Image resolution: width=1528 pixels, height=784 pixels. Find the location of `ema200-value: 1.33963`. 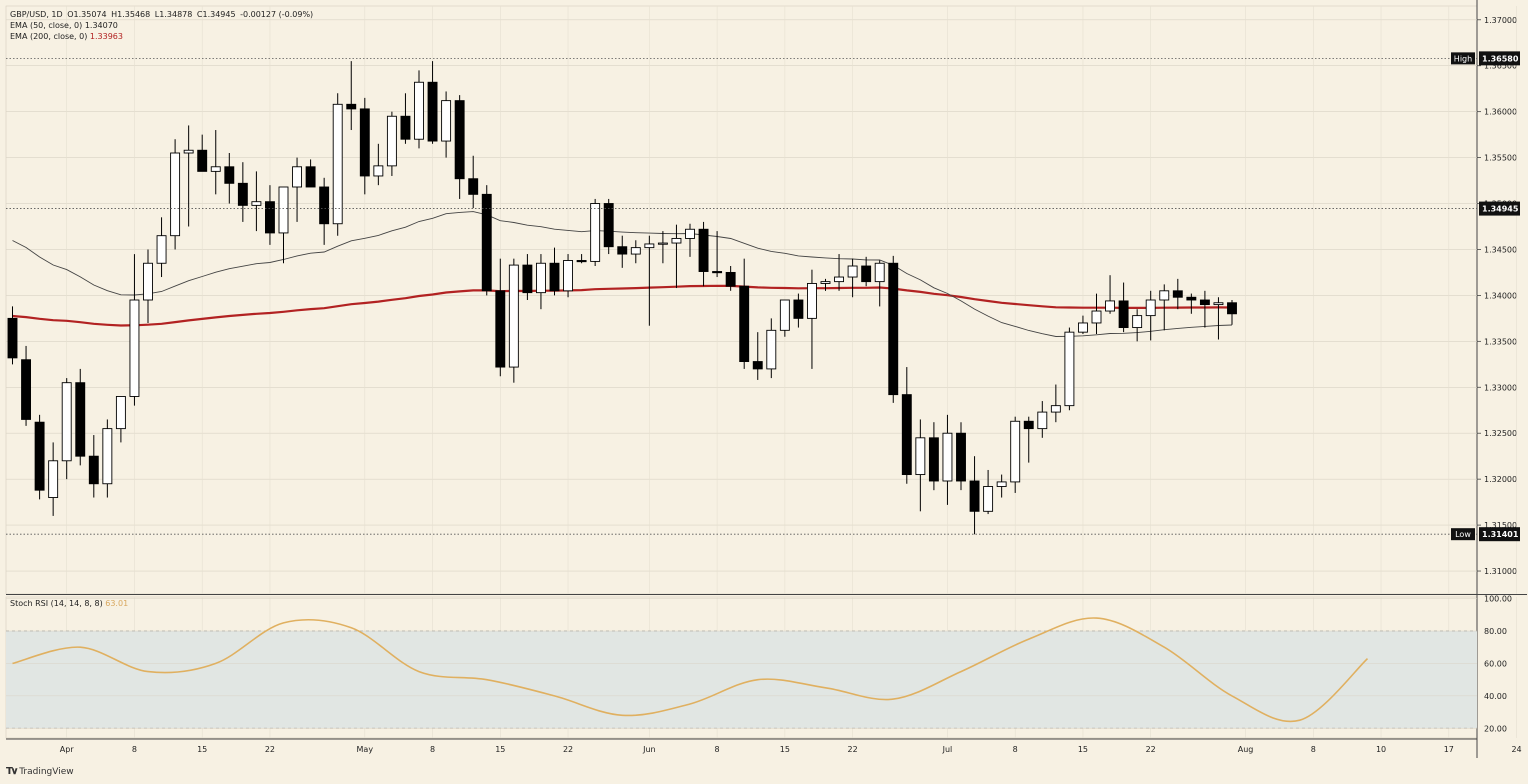

ema200-value: 1.33963 is located at coordinates (106, 36).